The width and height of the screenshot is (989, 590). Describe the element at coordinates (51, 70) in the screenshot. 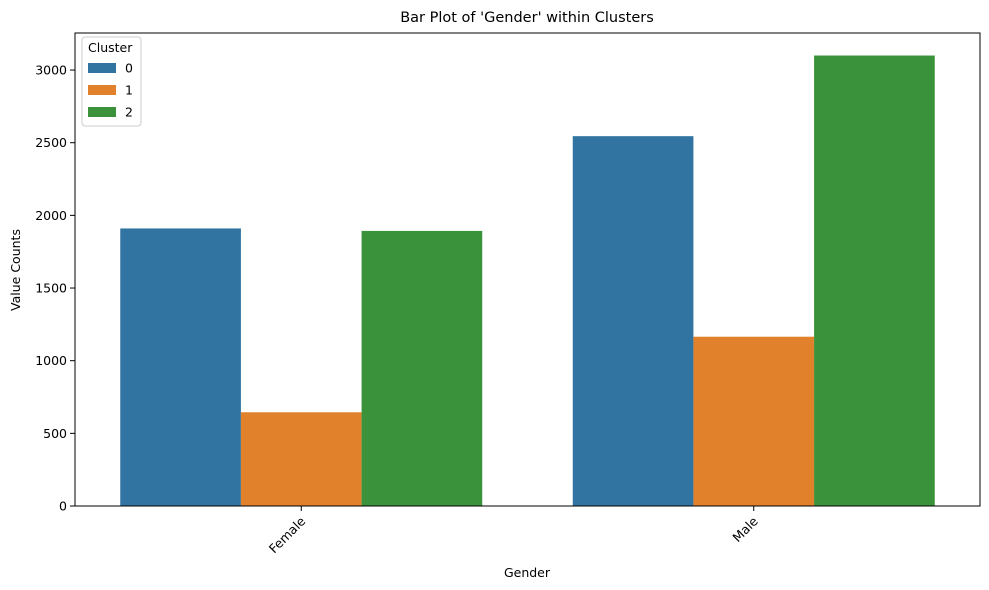

I see `y-tick-label: 3000` at that location.